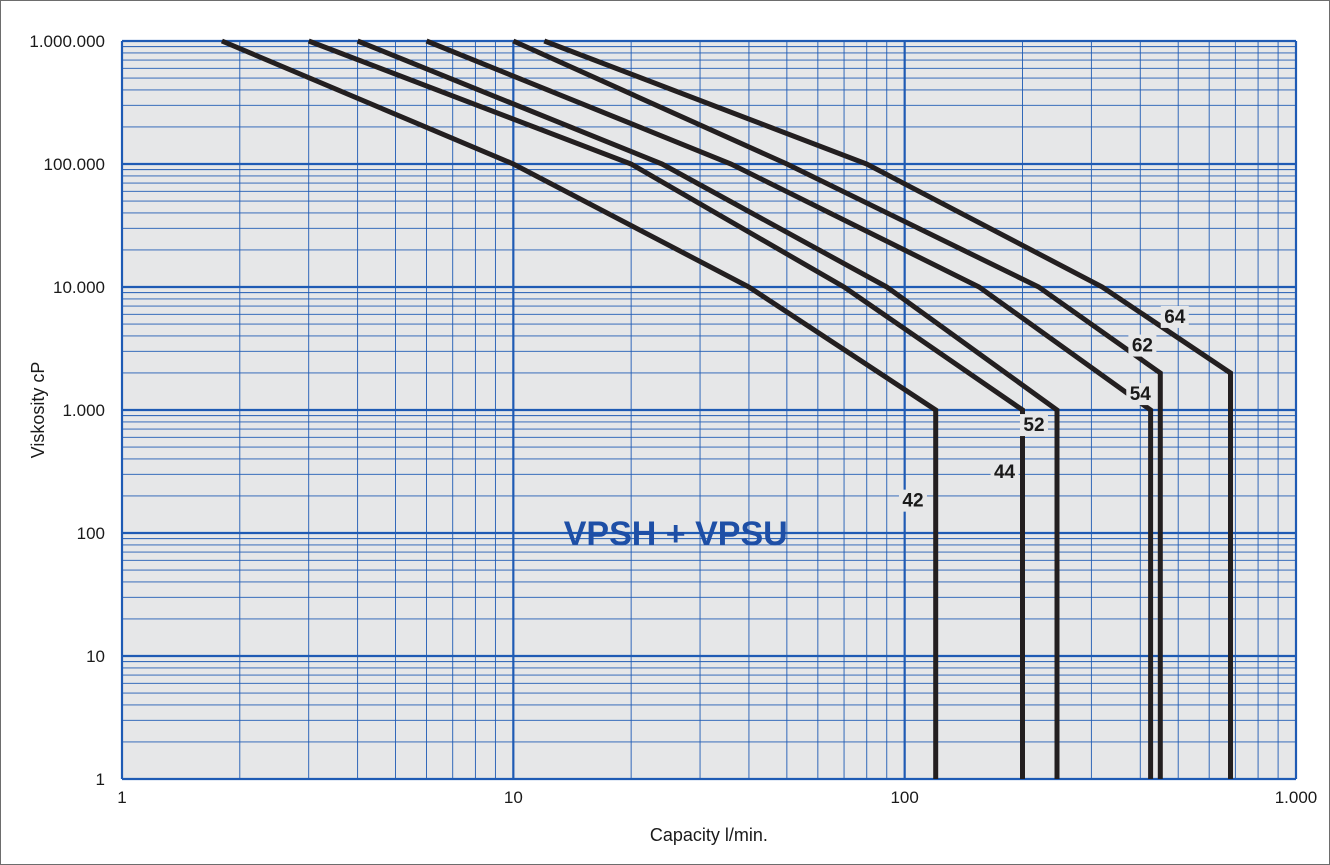 The height and width of the screenshot is (865, 1330). Describe the element at coordinates (1296, 797) in the screenshot. I see `x-tick-label: 1.000` at that location.